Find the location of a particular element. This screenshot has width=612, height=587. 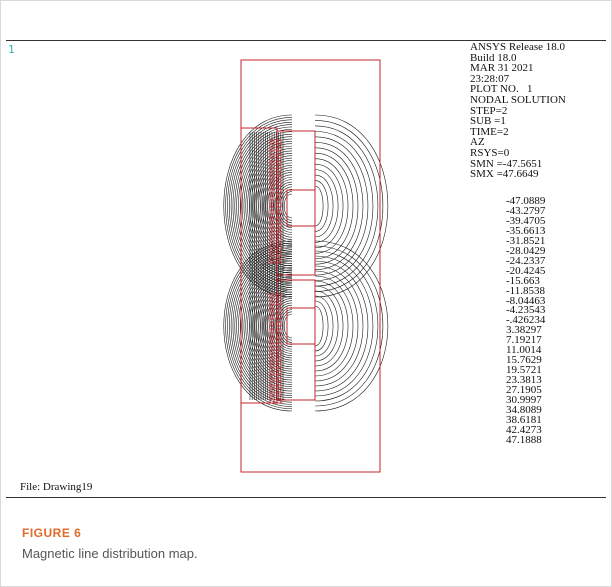

legend-value: -43.2797 is located at coordinates (526, 210).